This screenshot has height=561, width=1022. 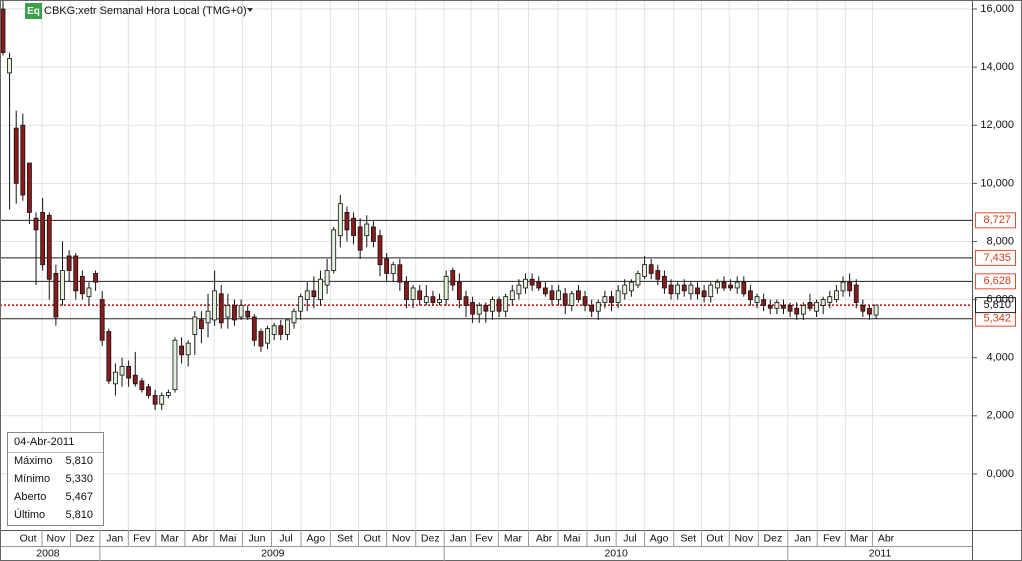 I want to click on last-price-tag, so click(x=995, y=305).